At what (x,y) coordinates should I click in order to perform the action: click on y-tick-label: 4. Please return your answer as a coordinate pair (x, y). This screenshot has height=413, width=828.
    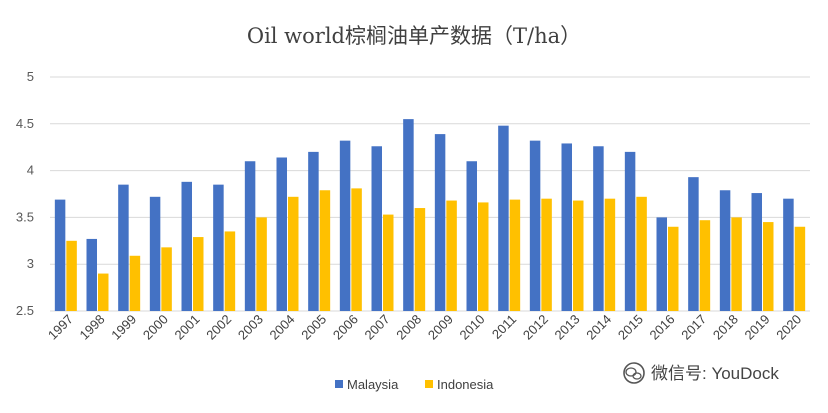
    Looking at the image, I should click on (30, 170).